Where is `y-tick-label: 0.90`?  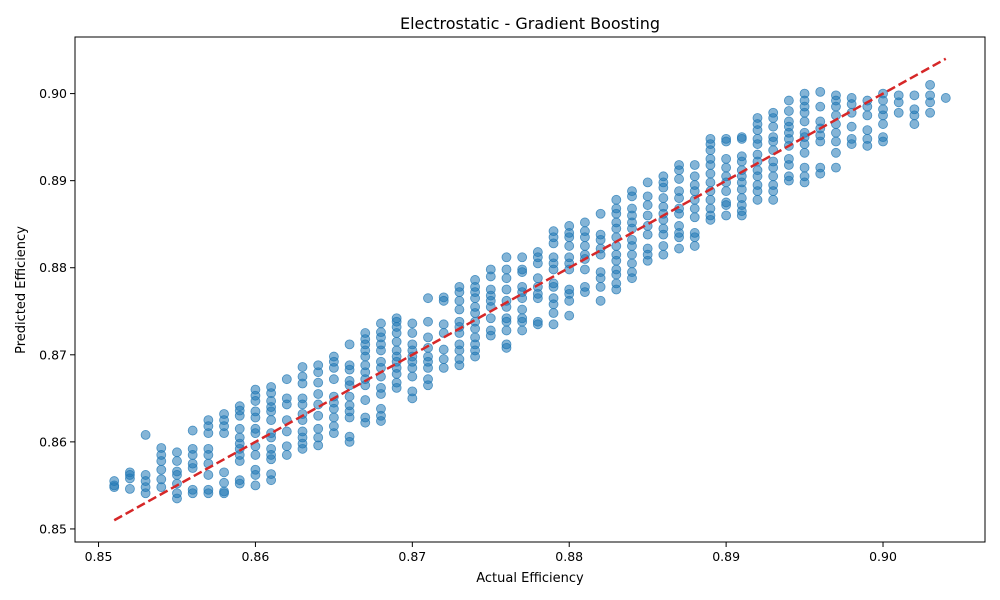
y-tick-label: 0.90 is located at coordinates (53, 93).